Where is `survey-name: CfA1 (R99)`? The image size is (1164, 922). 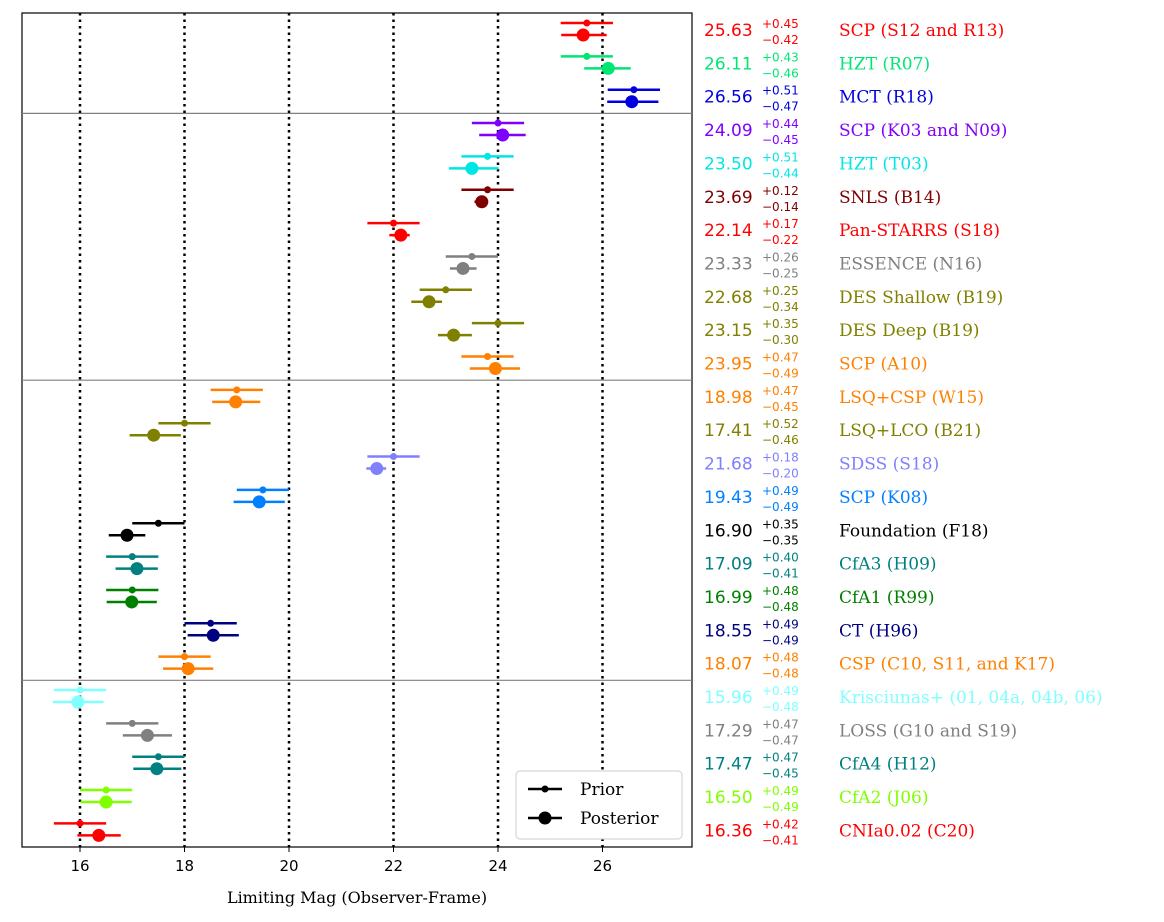 survey-name: CfA1 (R99) is located at coordinates (887, 598).